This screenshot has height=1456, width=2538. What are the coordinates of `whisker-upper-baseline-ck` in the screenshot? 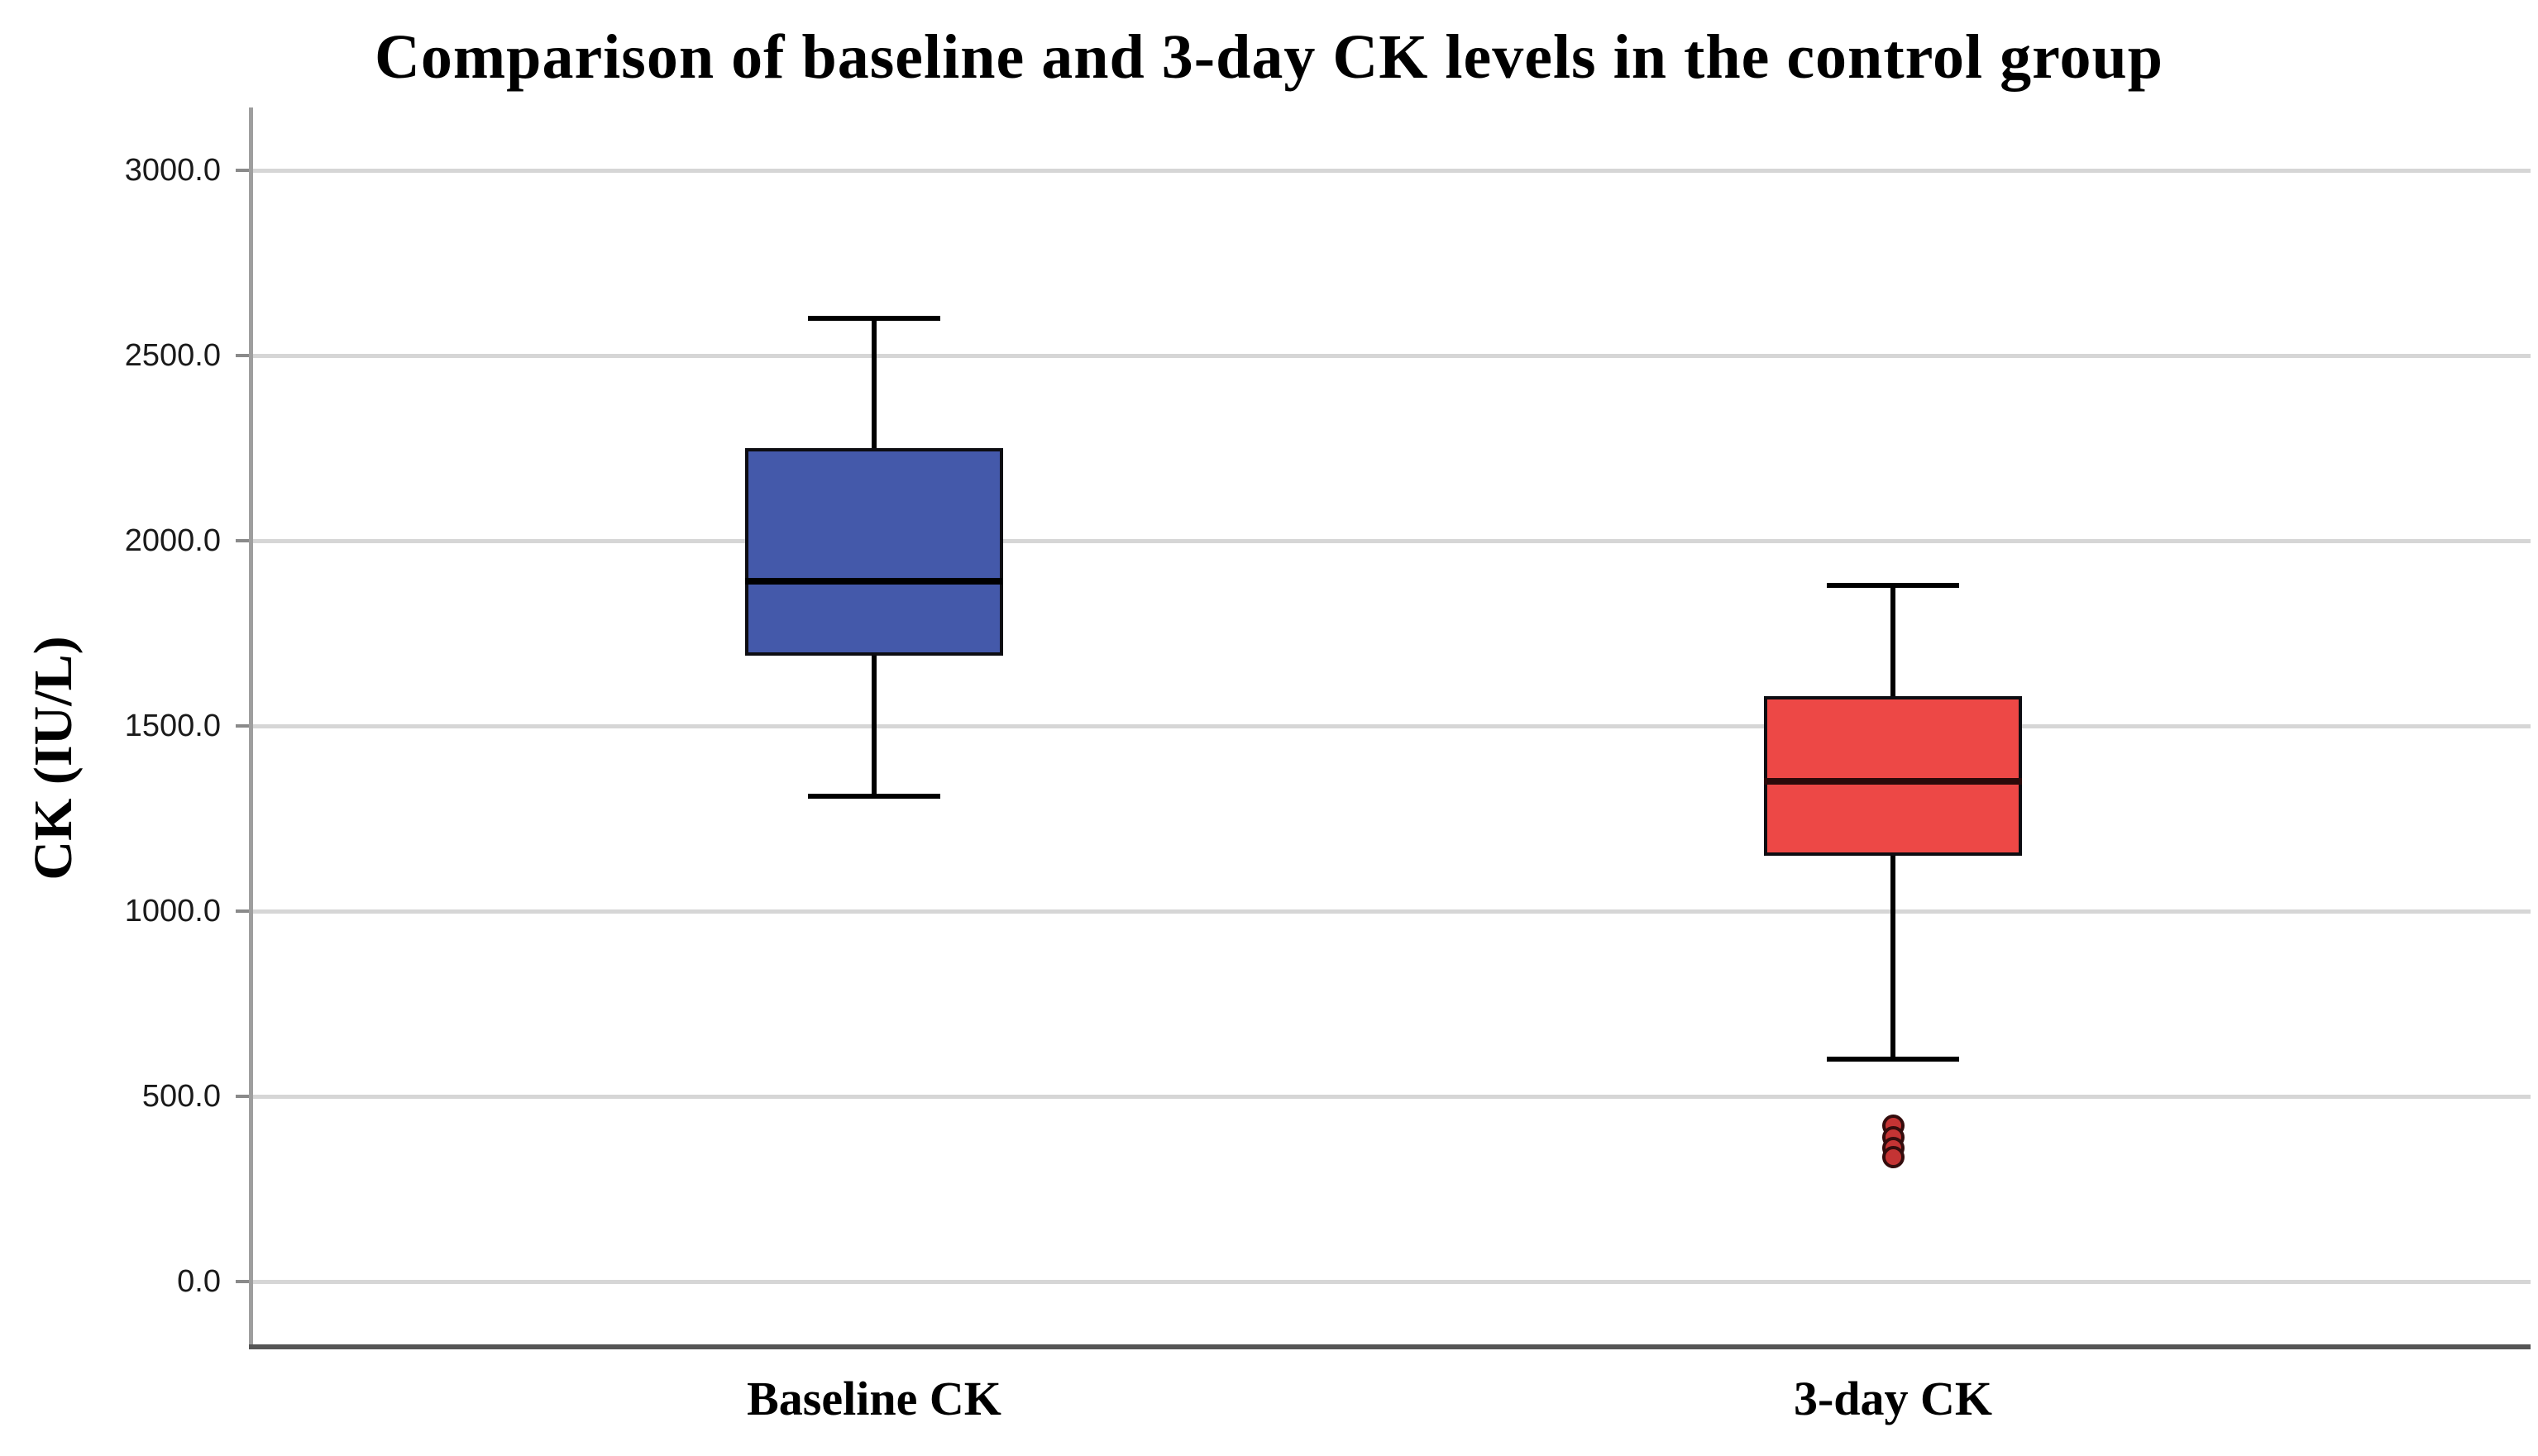 It's located at (874, 383).